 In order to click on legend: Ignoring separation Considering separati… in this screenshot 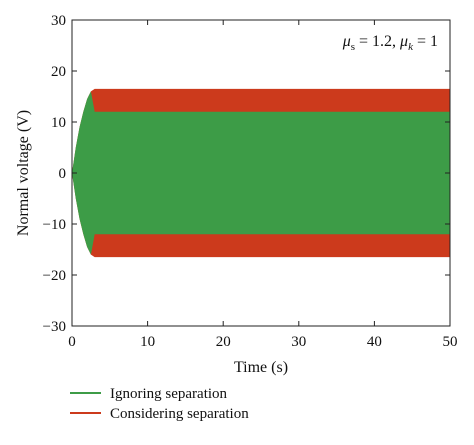, I will do `click(159, 404)`.